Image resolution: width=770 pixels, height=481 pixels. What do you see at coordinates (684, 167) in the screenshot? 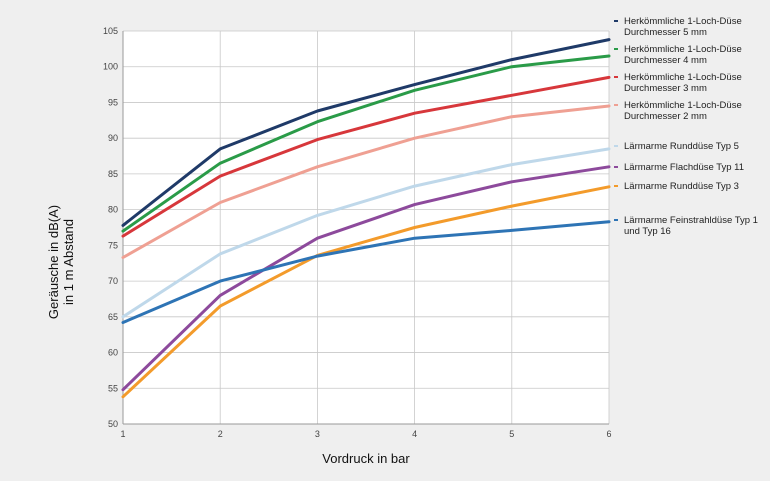
I see `legend-label: Lärmarme Flachdüse Typ 11` at bounding box center [684, 167].